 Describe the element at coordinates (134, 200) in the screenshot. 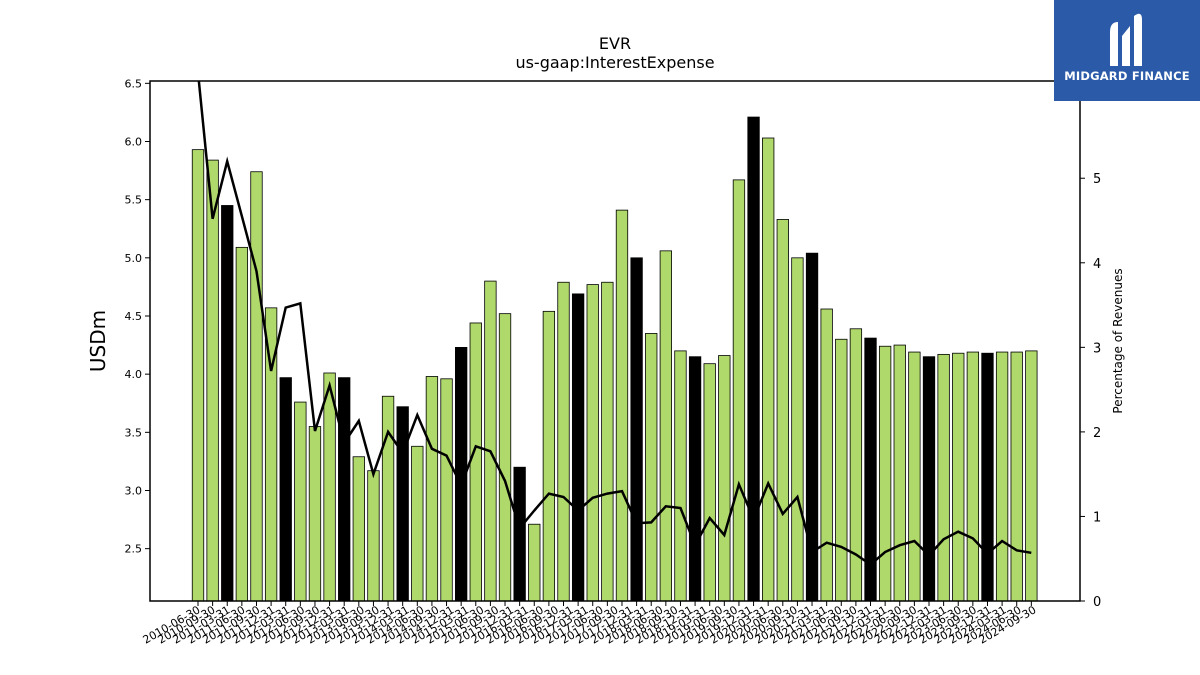

I see `y-tick-label: 5.5` at that location.